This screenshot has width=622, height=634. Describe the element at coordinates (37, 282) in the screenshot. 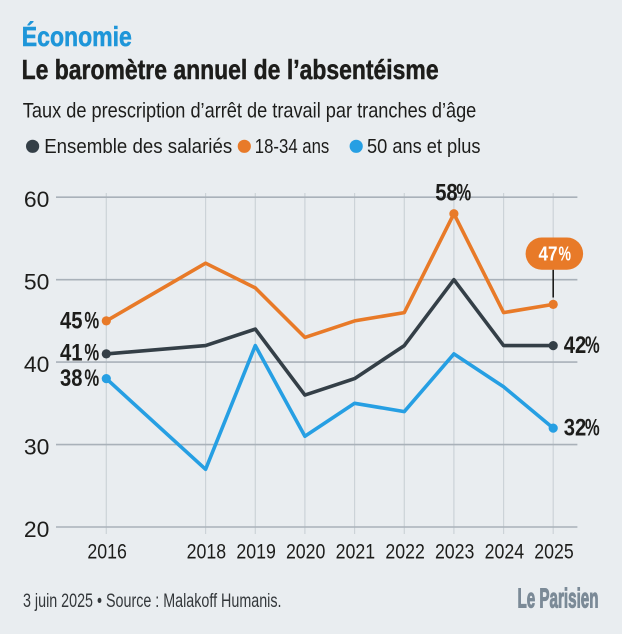

I see `svg-text: 50` at that location.